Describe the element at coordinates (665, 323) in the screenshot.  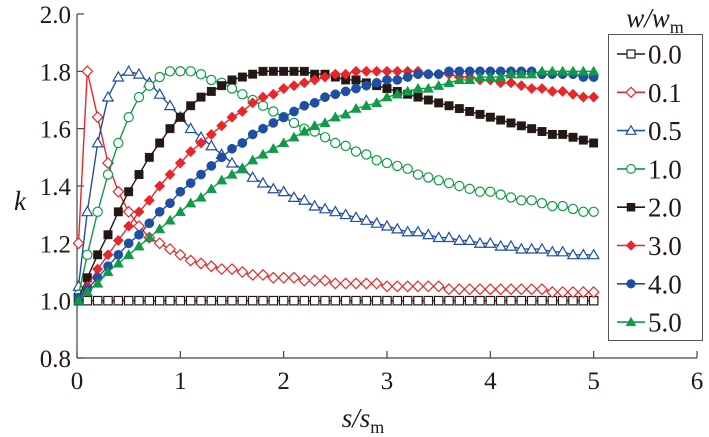
I see `legend-label: 5.0` at that location.